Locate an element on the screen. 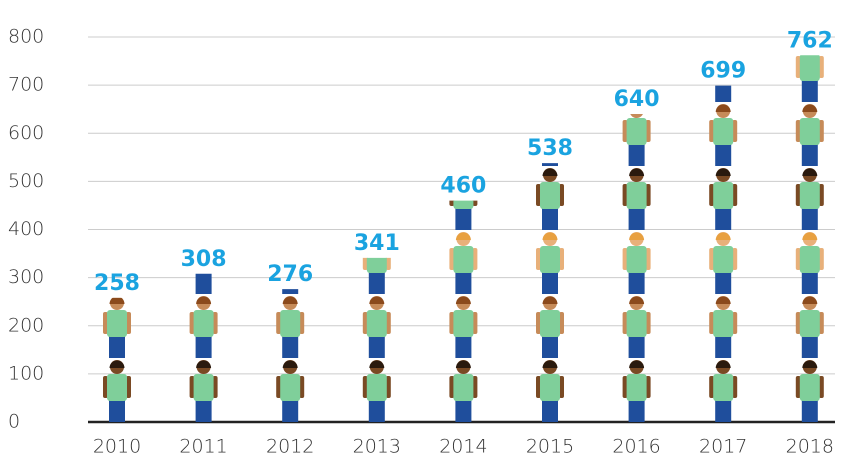 This screenshot has height=464, width=854. y-tick-label: 200 is located at coordinates (26, 325).